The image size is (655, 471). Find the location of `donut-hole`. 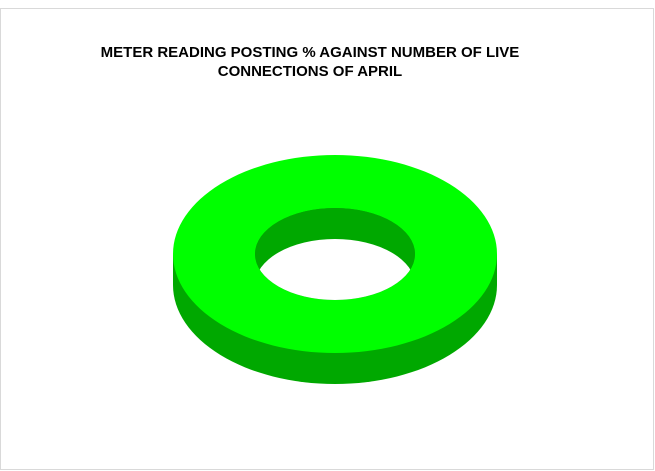

donut-hole is located at coordinates (335, 269).